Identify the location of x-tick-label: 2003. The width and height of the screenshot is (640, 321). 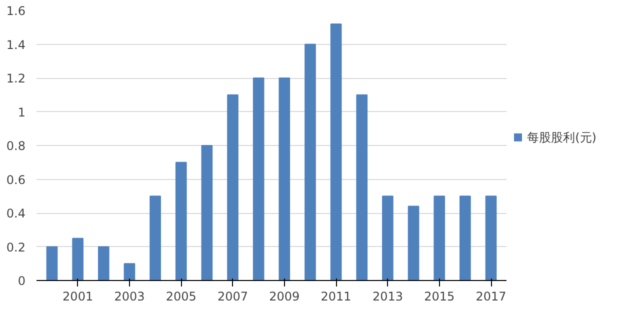
(129, 297).